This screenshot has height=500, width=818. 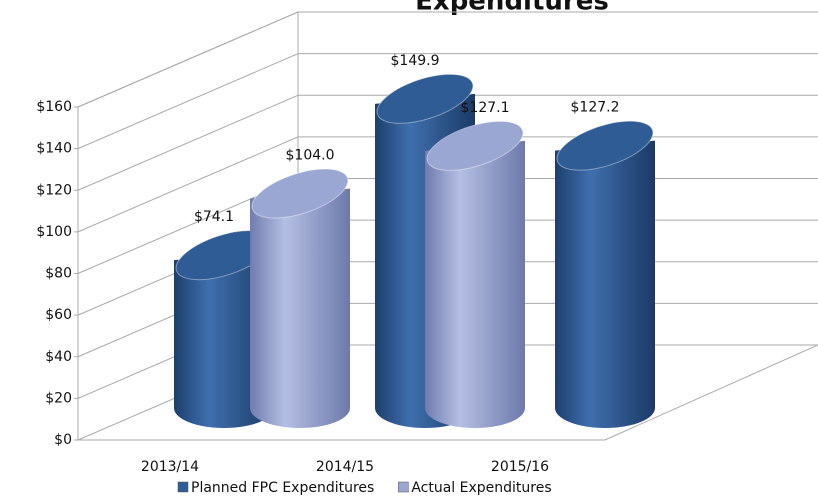 What do you see at coordinates (520, 467) in the screenshot?
I see `x-tick-label: 2015/16` at bounding box center [520, 467].